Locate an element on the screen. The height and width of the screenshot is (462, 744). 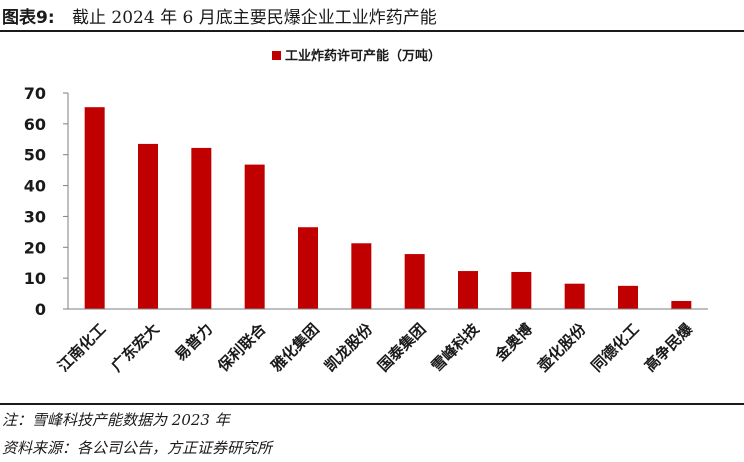
x-tick-label: 国泰集团 is located at coordinates (401, 347).